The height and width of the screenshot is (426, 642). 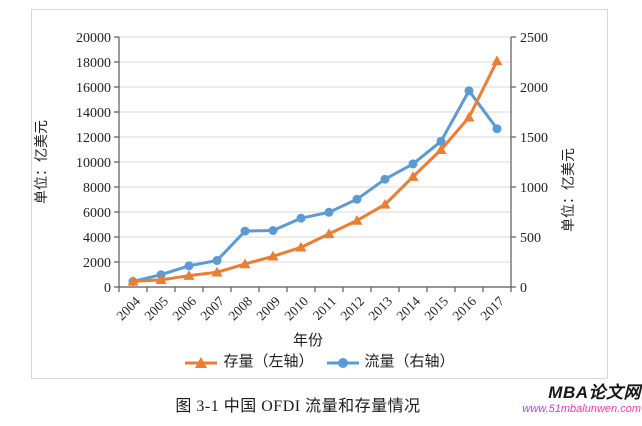 What do you see at coordinates (93, 138) in the screenshot?
I see `left-axis-tick-label: 12000` at bounding box center [93, 138].